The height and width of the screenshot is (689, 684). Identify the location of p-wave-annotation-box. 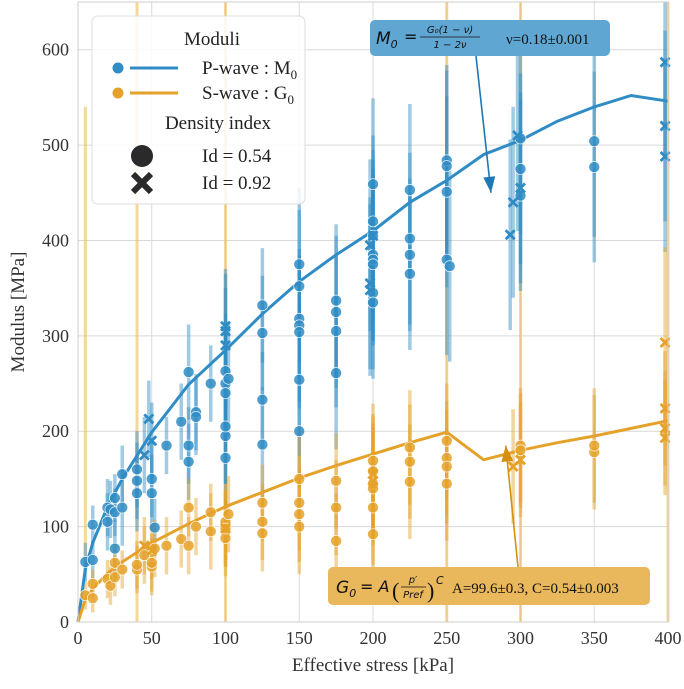
(490, 38).